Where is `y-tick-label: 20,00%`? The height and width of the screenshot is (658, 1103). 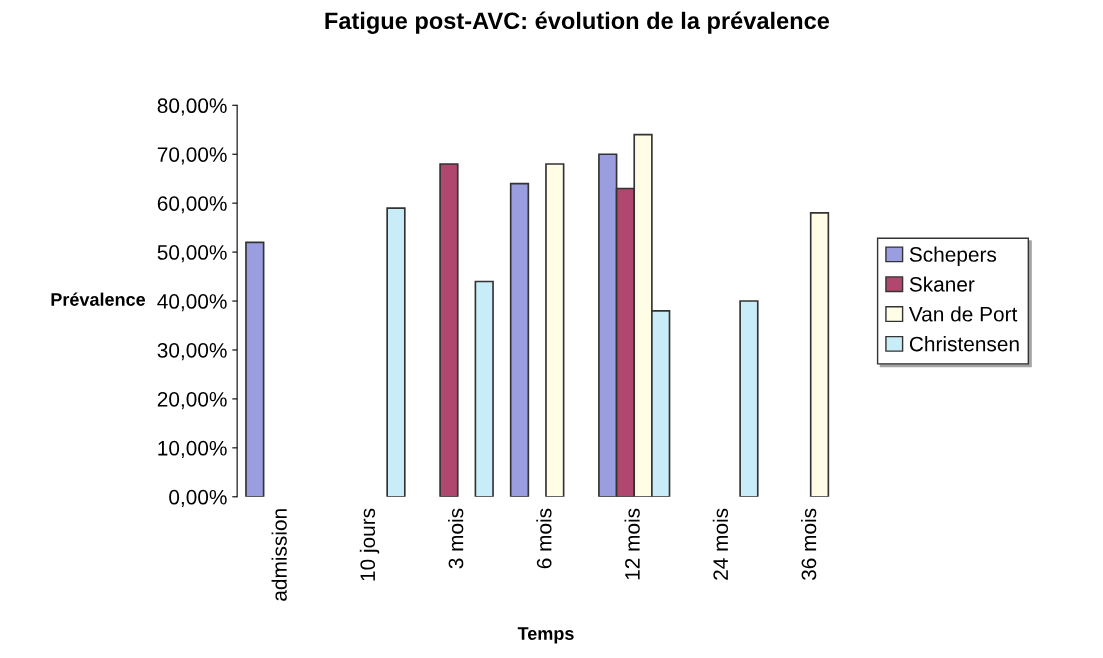
y-tick-label: 20,00% is located at coordinates (192, 400).